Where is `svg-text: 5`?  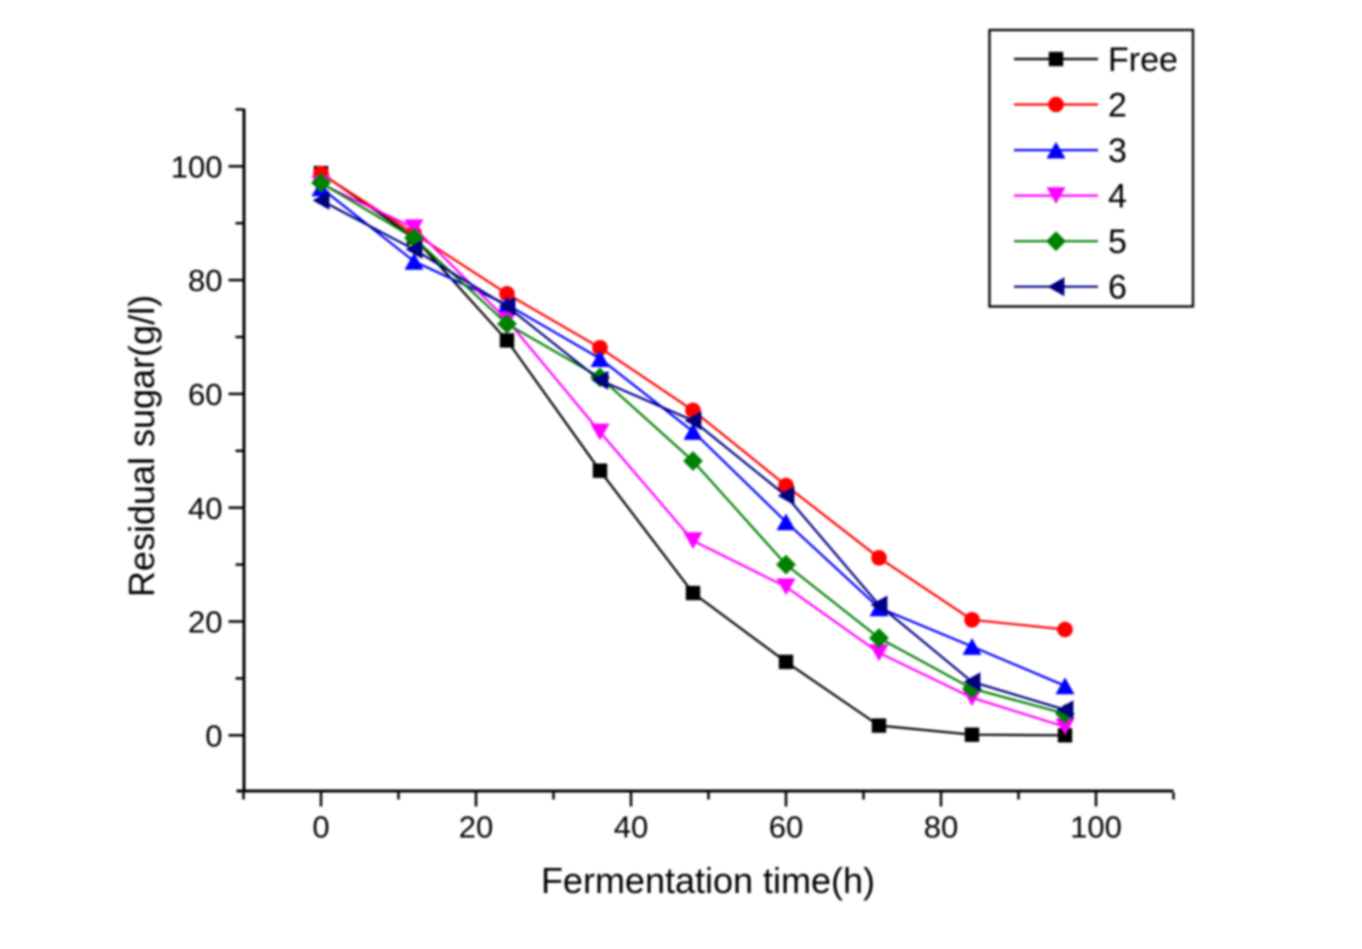
svg-text: 5 is located at coordinates (1117, 242).